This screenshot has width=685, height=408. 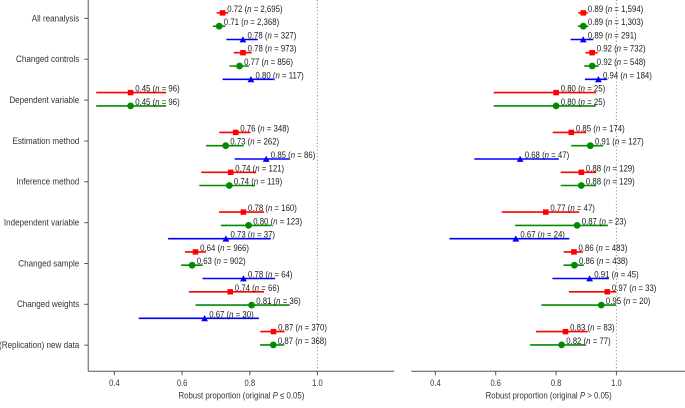 What do you see at coordinates (224, 247) in the screenshot?
I see `svg-text: 0.64 (n = 966)` at bounding box center [224, 247].